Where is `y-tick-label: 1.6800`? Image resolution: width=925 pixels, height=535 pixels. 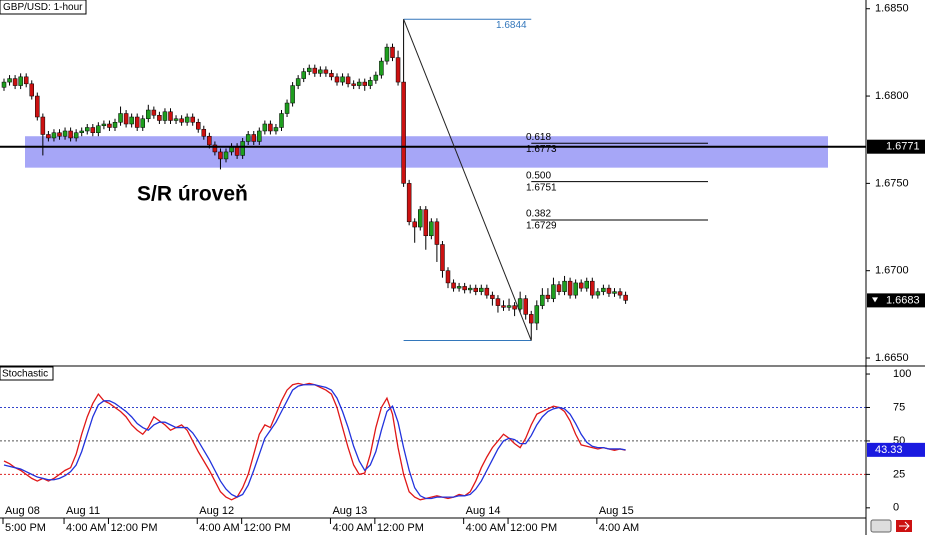
y-tick-label: 1.6800 is located at coordinates (892, 96).